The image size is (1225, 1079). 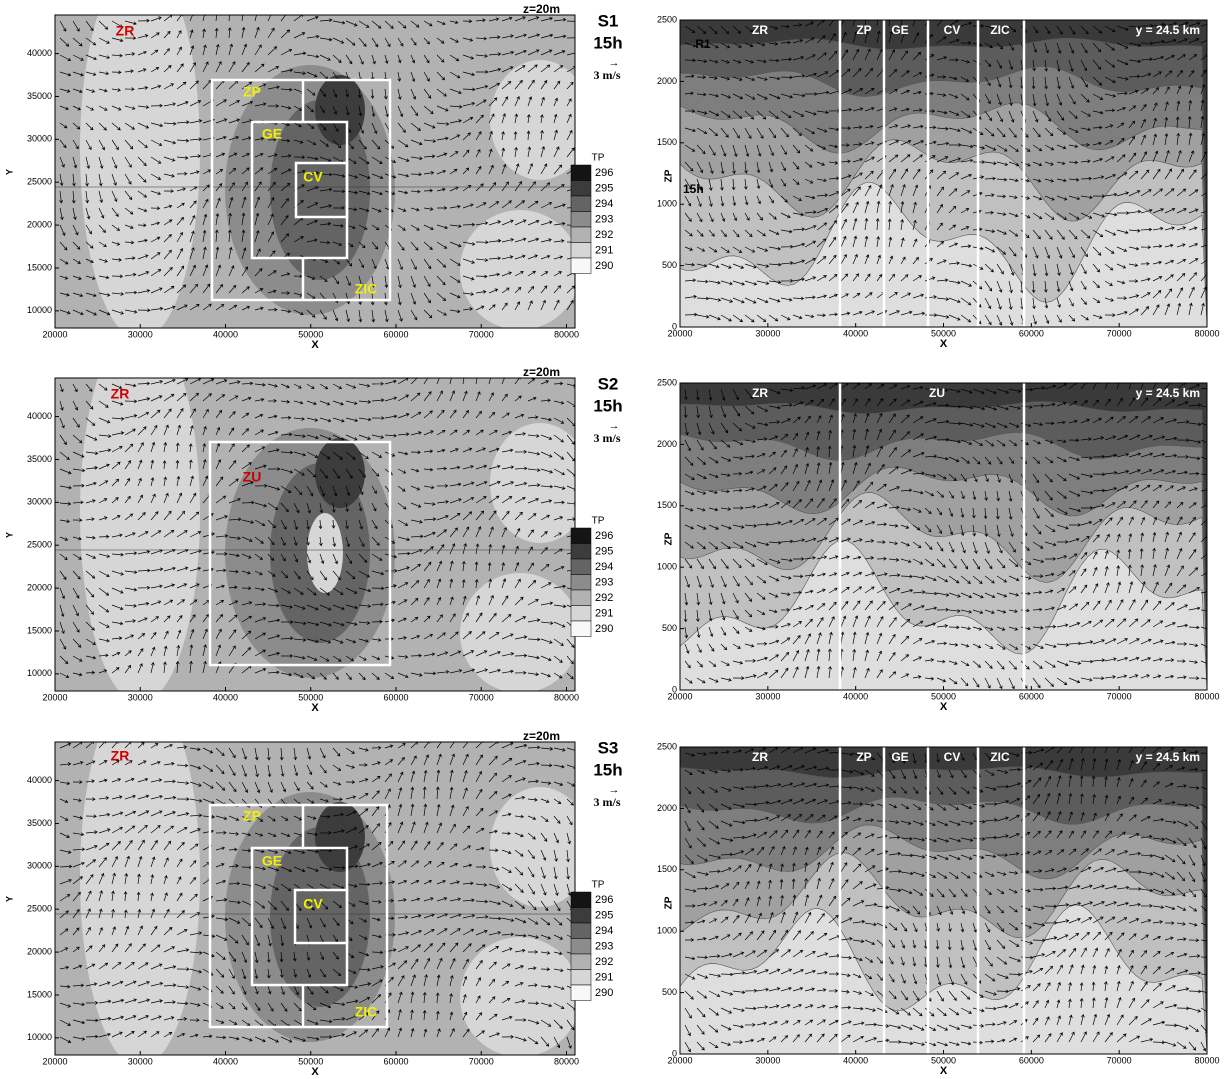 I want to click on y-tick-label: 25000, so click(x=39, y=545).